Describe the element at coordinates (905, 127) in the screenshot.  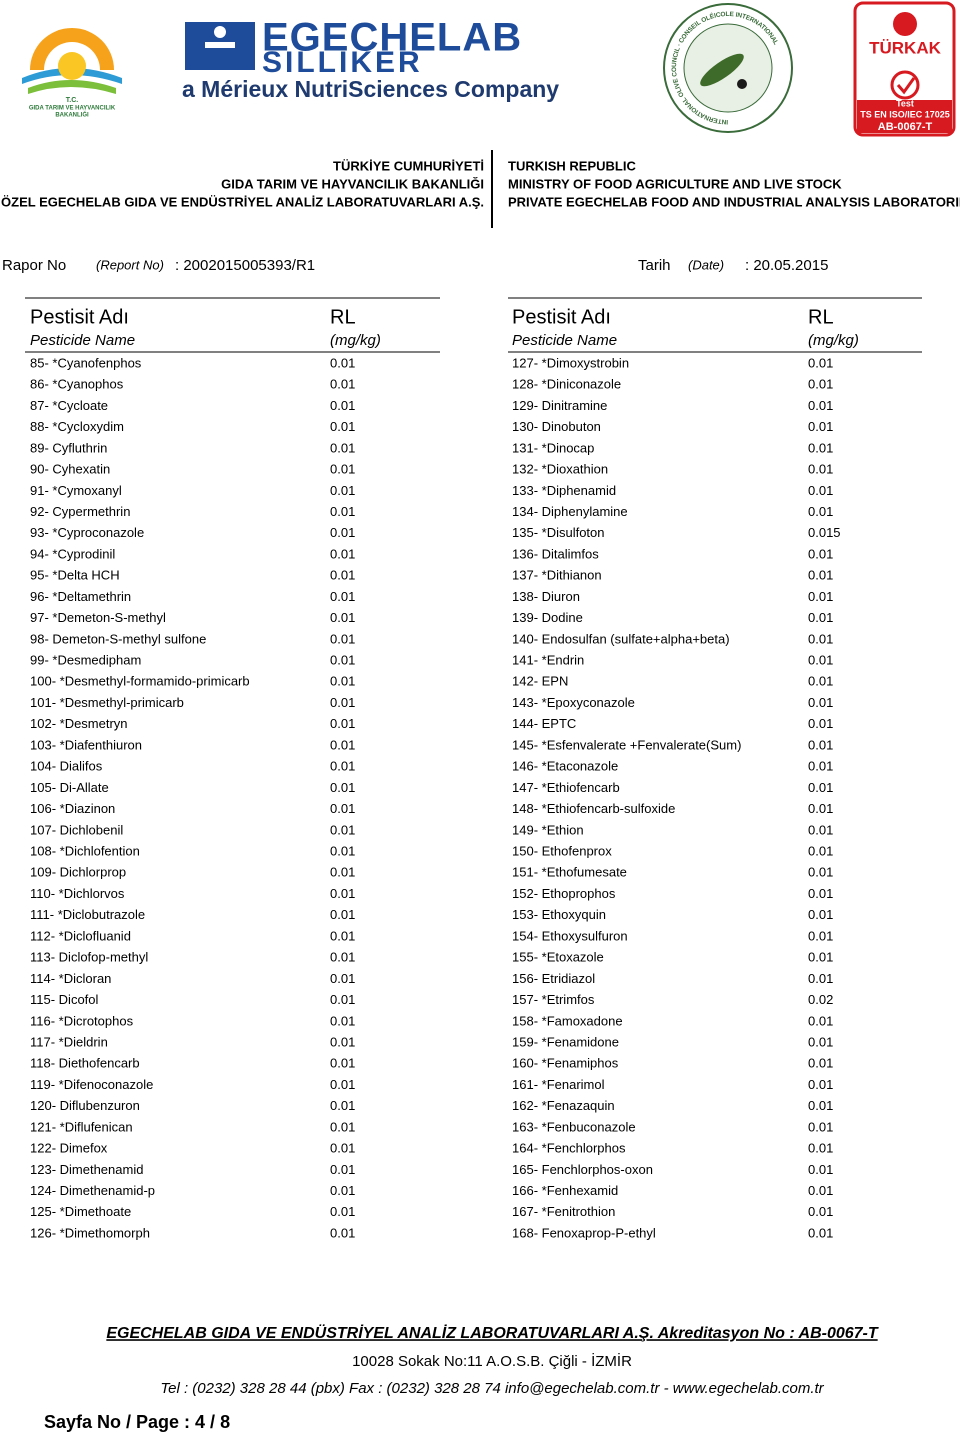
I see `logo-text: AB-0067-T` at that location.